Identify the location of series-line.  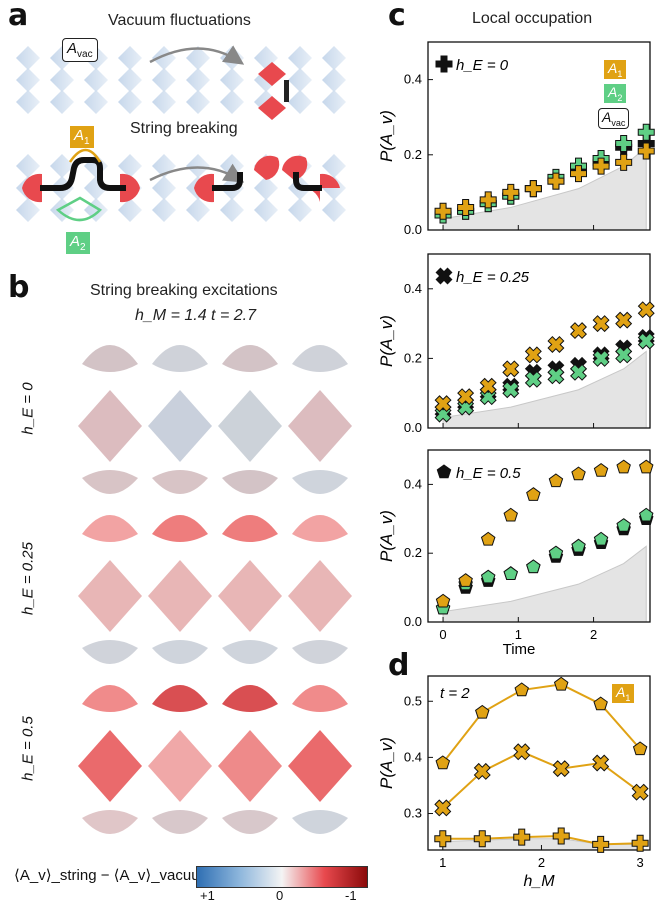
(541, 723).